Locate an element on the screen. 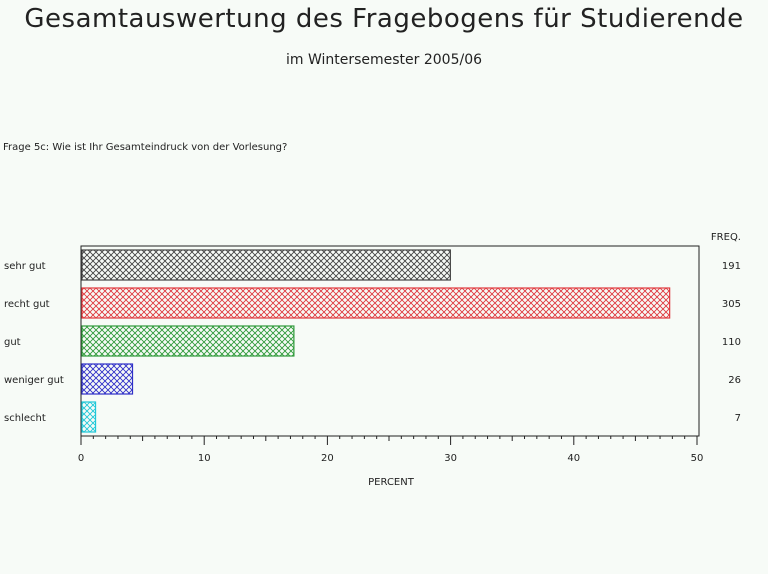 This screenshot has height=574, width=768. x-tick-label: 30 is located at coordinates (450, 458).